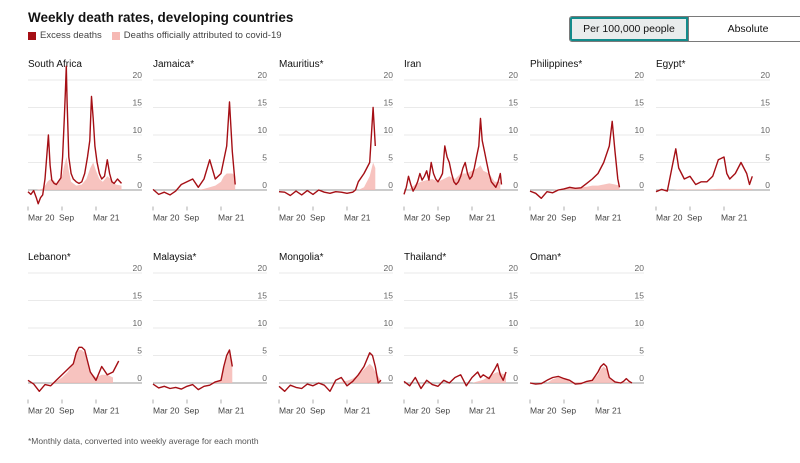 Image resolution: width=800 pixels, height=463 pixels. What do you see at coordinates (336, 334) in the screenshot?
I see `panel: Mongolia* 0 5 10 15 20 Mar 20 Sep Mar 21` at bounding box center [336, 334].